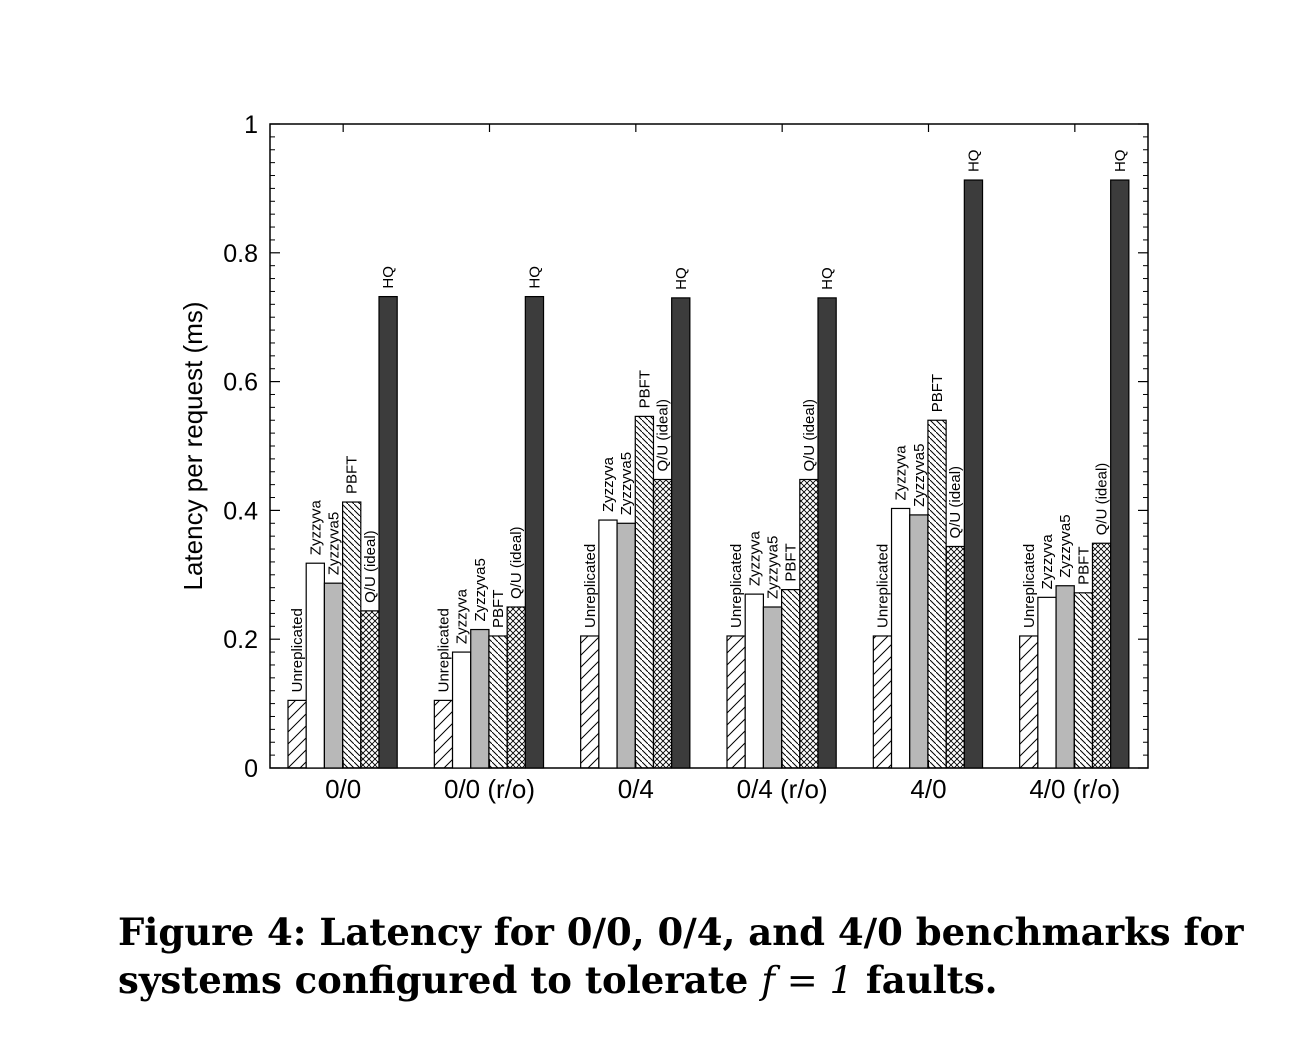  What do you see at coordinates (240, 511) in the screenshot?
I see `y-tick-label: 0.4` at bounding box center [240, 511].